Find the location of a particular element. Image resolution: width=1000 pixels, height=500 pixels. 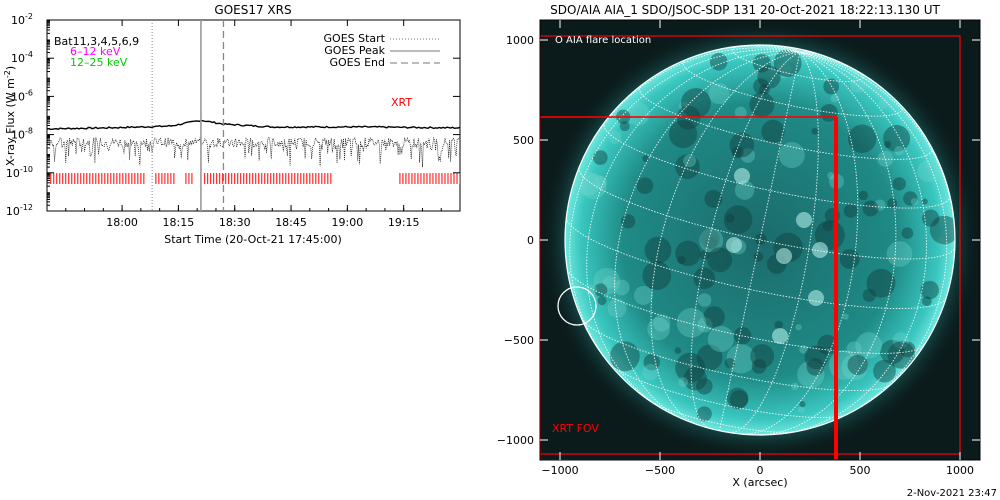

legend-12-25kev: 12–25 keV is located at coordinates (99, 62).